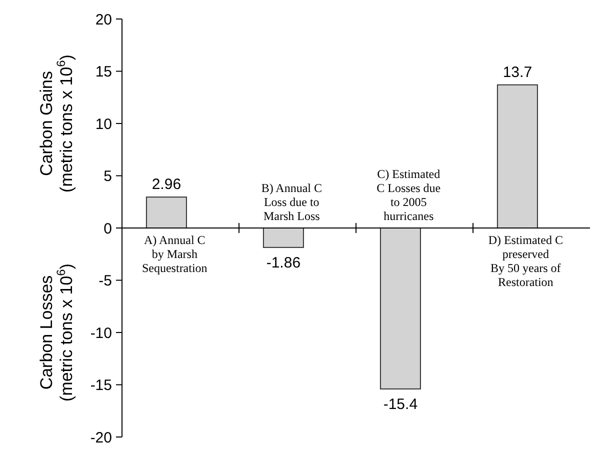 The height and width of the screenshot is (454, 603). What do you see at coordinates (105, 281) in the screenshot?
I see `y-tick-label: -5` at bounding box center [105, 281].